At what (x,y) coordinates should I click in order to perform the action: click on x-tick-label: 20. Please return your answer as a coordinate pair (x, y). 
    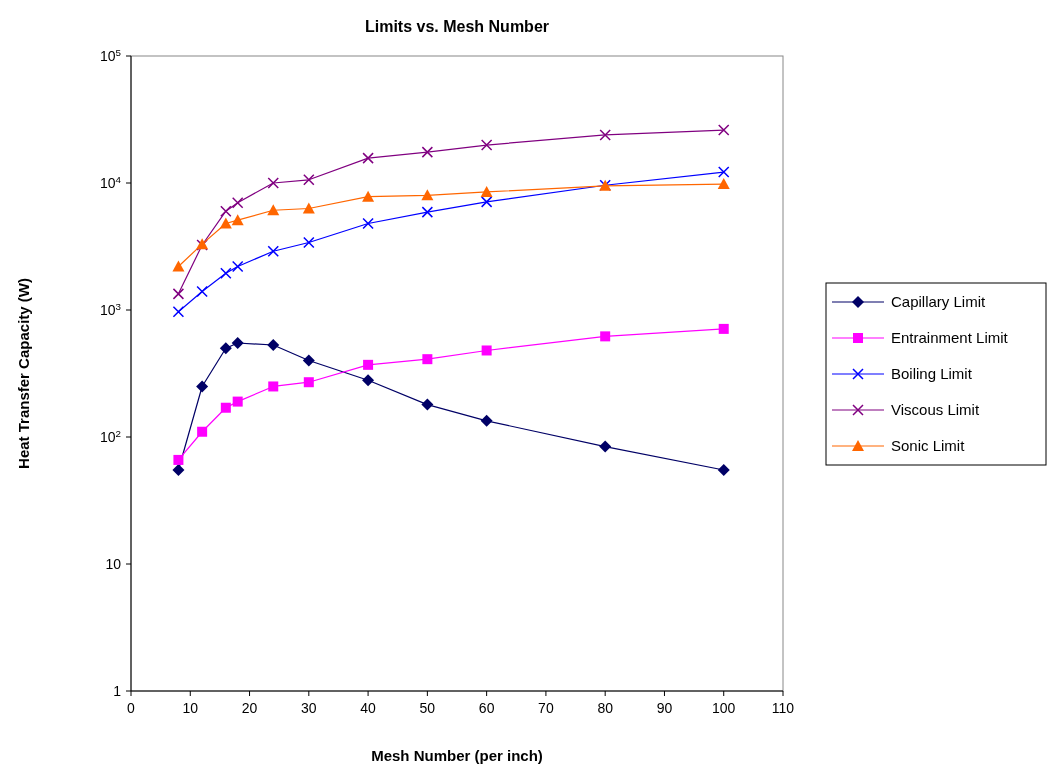
    Looking at the image, I should click on (249, 708).